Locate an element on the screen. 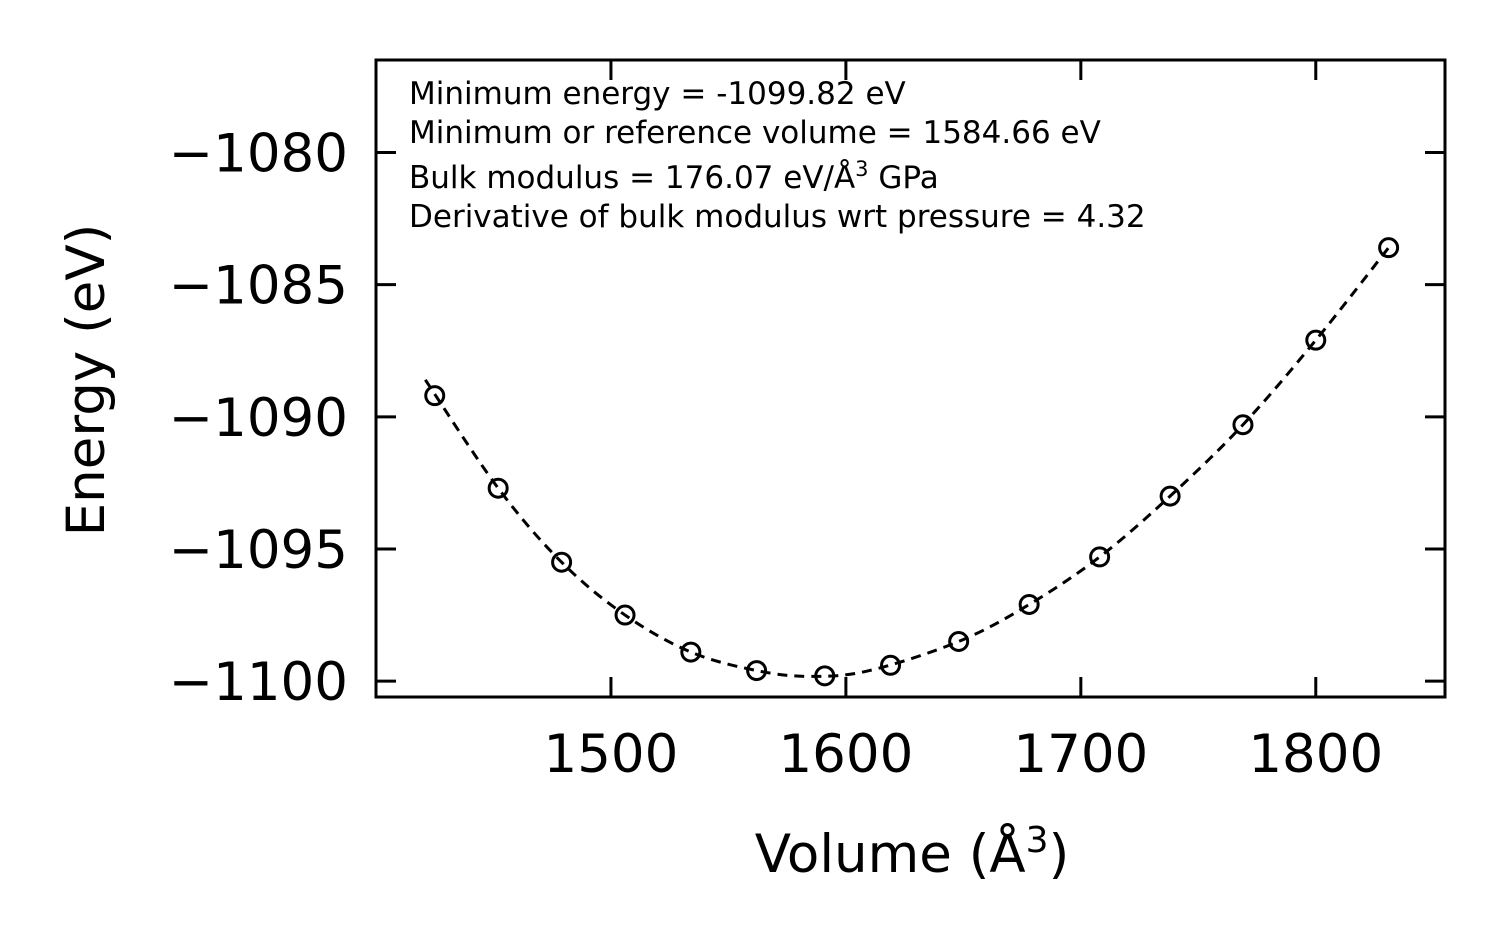 The height and width of the screenshot is (943, 1506). y-tick-label: −1095 is located at coordinates (258, 550).